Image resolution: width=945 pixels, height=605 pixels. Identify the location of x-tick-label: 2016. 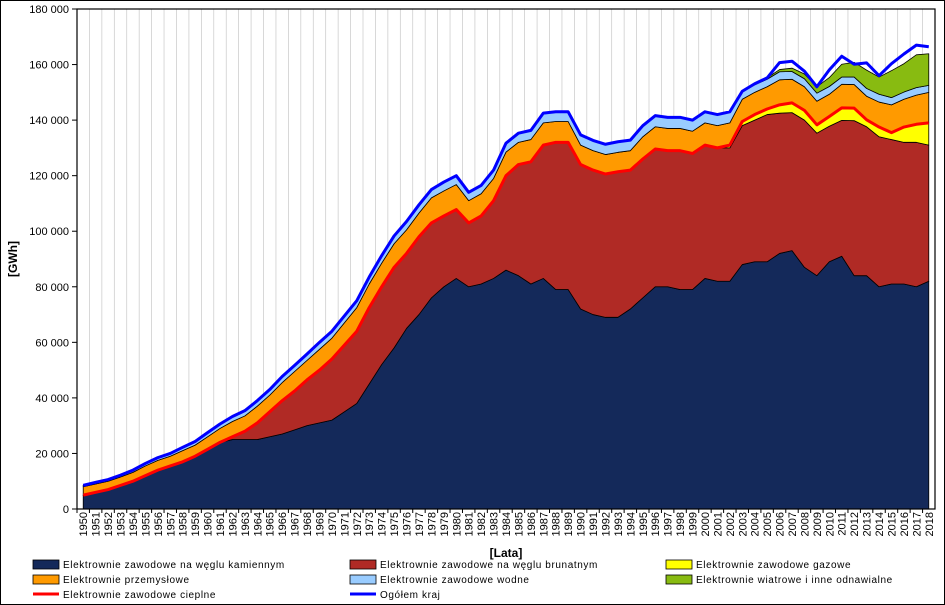
(905, 524).